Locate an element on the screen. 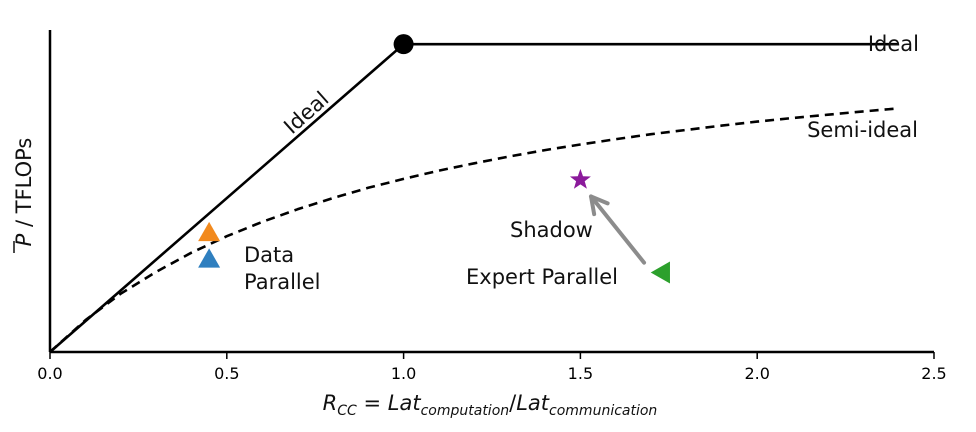 The height and width of the screenshot is (432, 976). x-ticks: 0.0 0.5 1.0 1.5 2.0 2.5 is located at coordinates (492, 367).